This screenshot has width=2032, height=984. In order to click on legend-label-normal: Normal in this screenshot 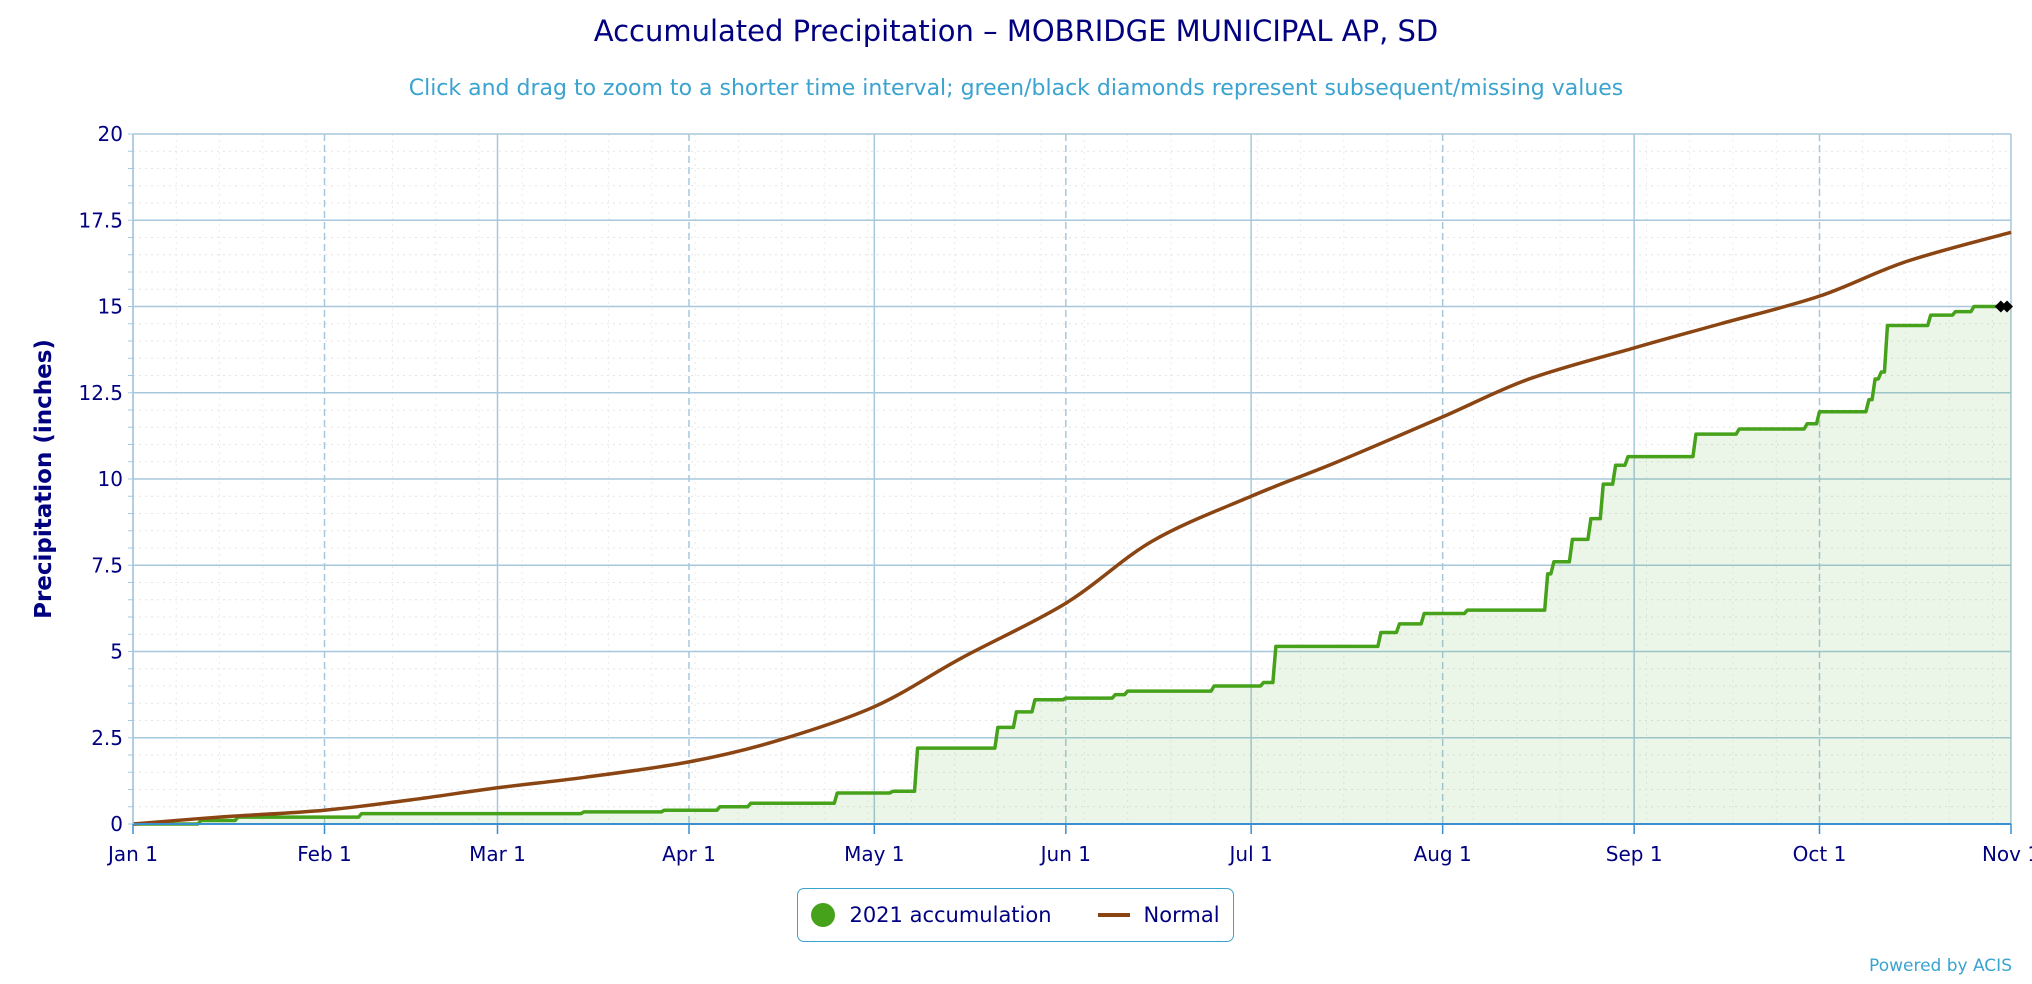, I will do `click(1181, 915)`.